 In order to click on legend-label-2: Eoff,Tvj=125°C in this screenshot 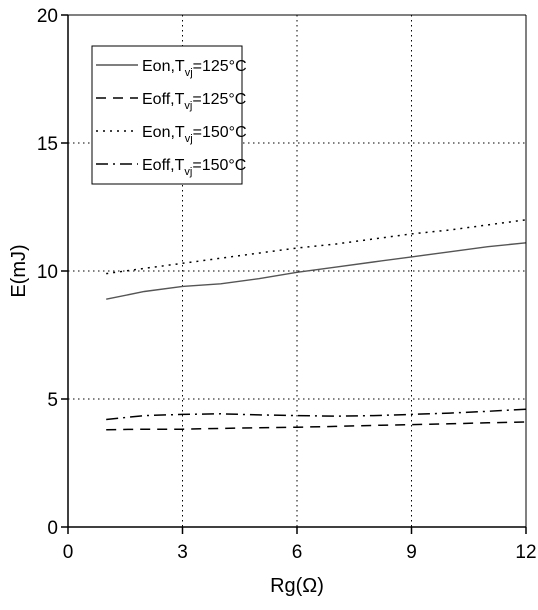, I will do `click(194, 101)`.